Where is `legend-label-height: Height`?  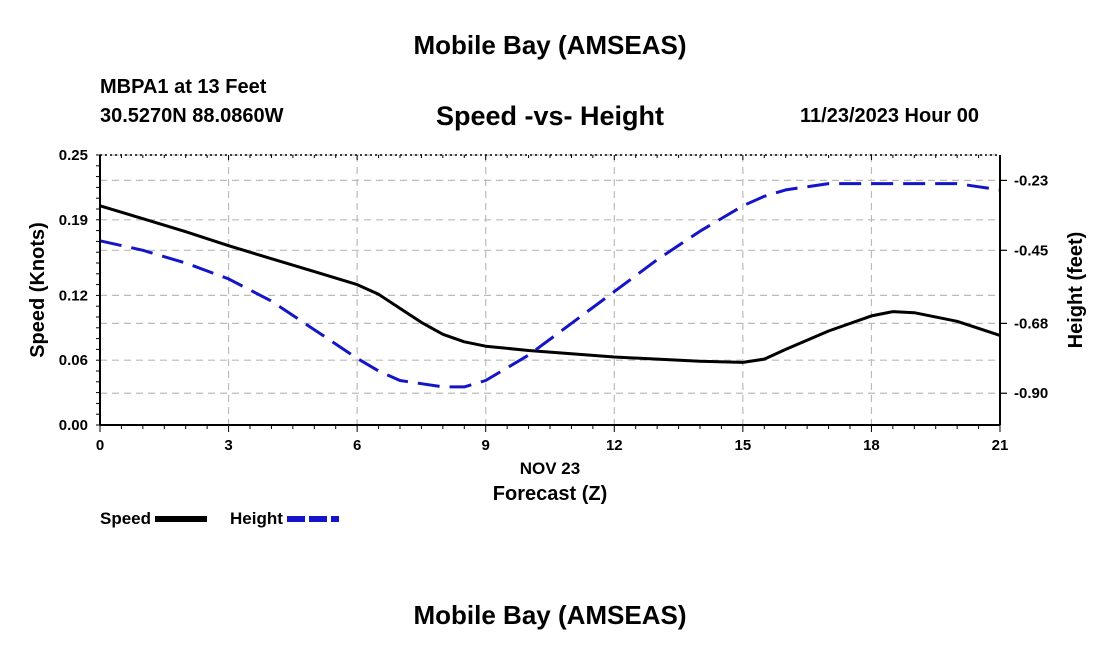 legend-label-height: Height is located at coordinates (256, 518).